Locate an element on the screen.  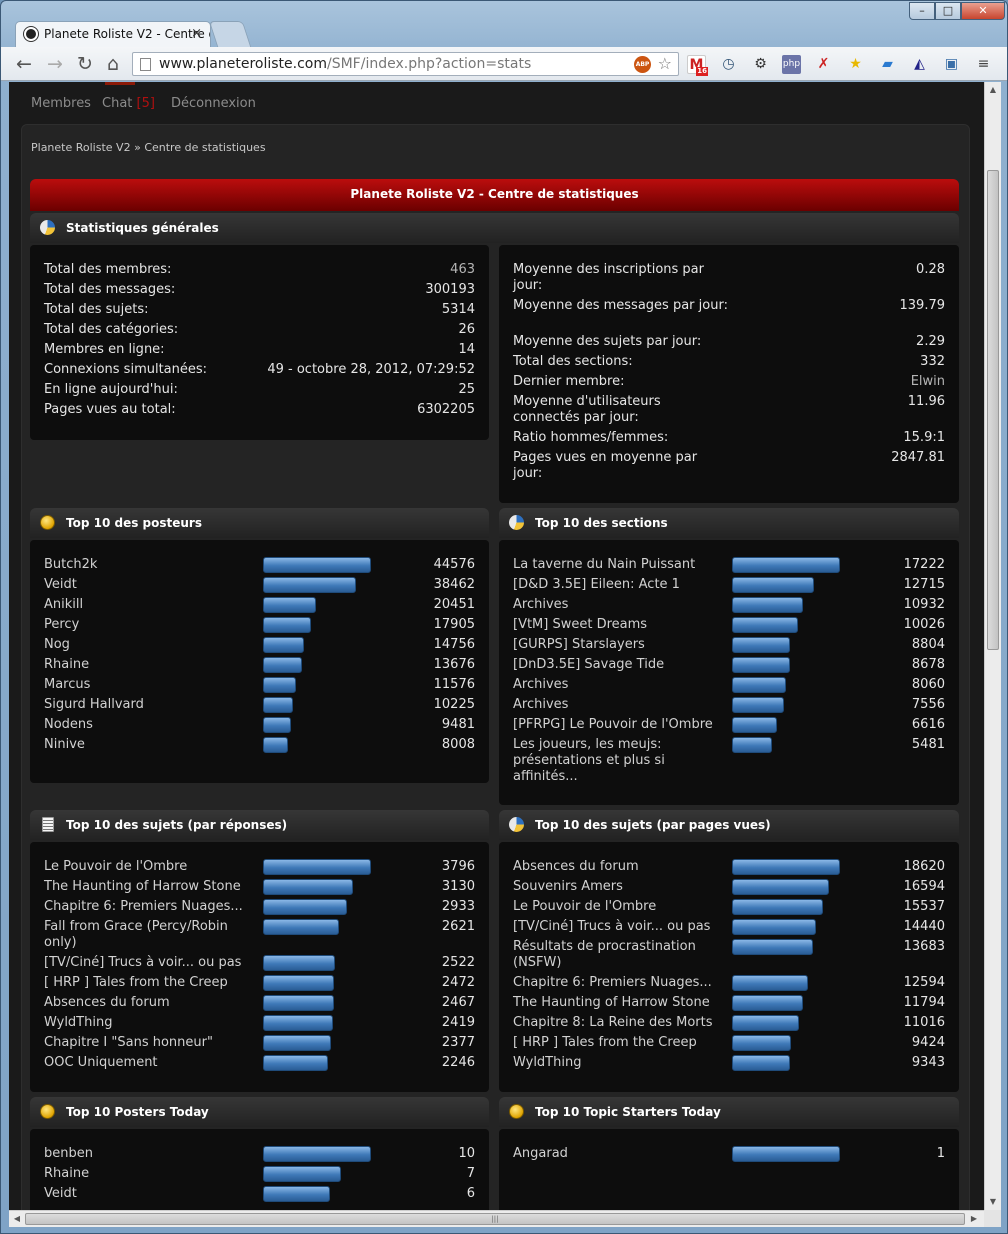
item-value: 2621 is located at coordinates (458, 926).